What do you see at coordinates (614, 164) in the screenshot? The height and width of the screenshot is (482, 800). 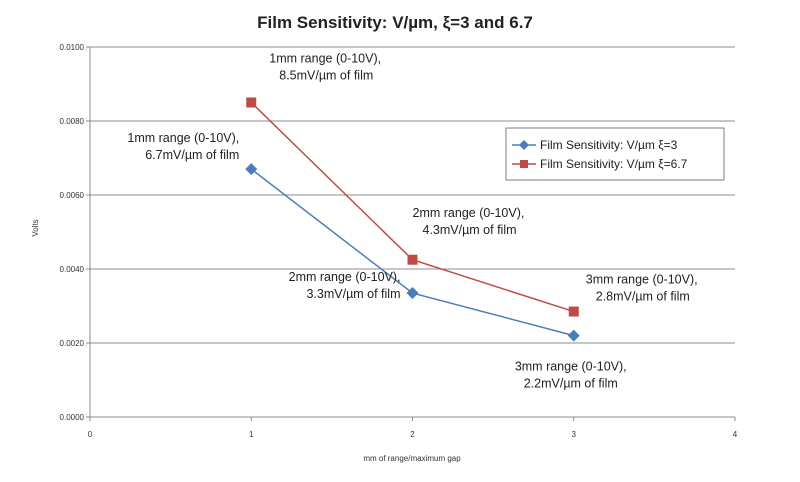 I see `legend-entry-label: Film Sensitivity: V/µm ξ=6.7` at bounding box center [614, 164].